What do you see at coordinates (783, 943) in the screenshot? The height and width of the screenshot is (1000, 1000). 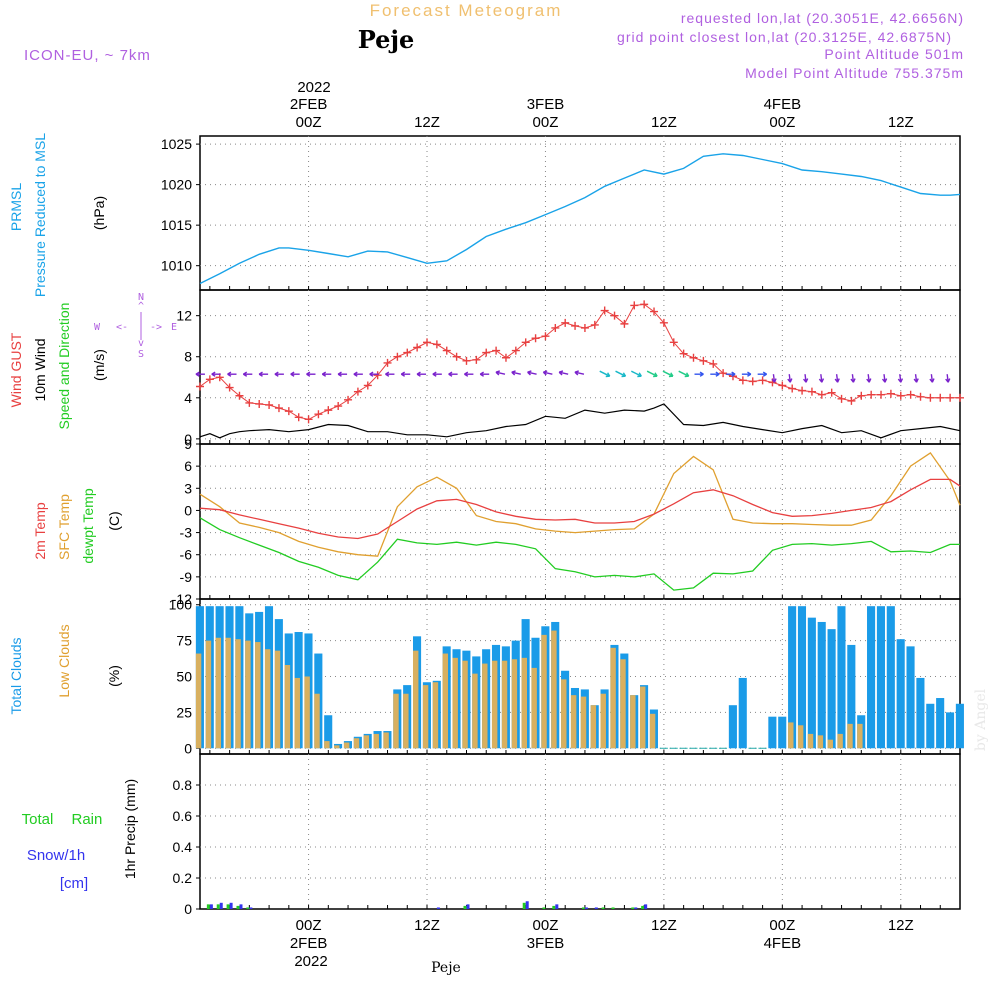 I see `bottom-day-label-2: 4FEB` at bounding box center [783, 943].